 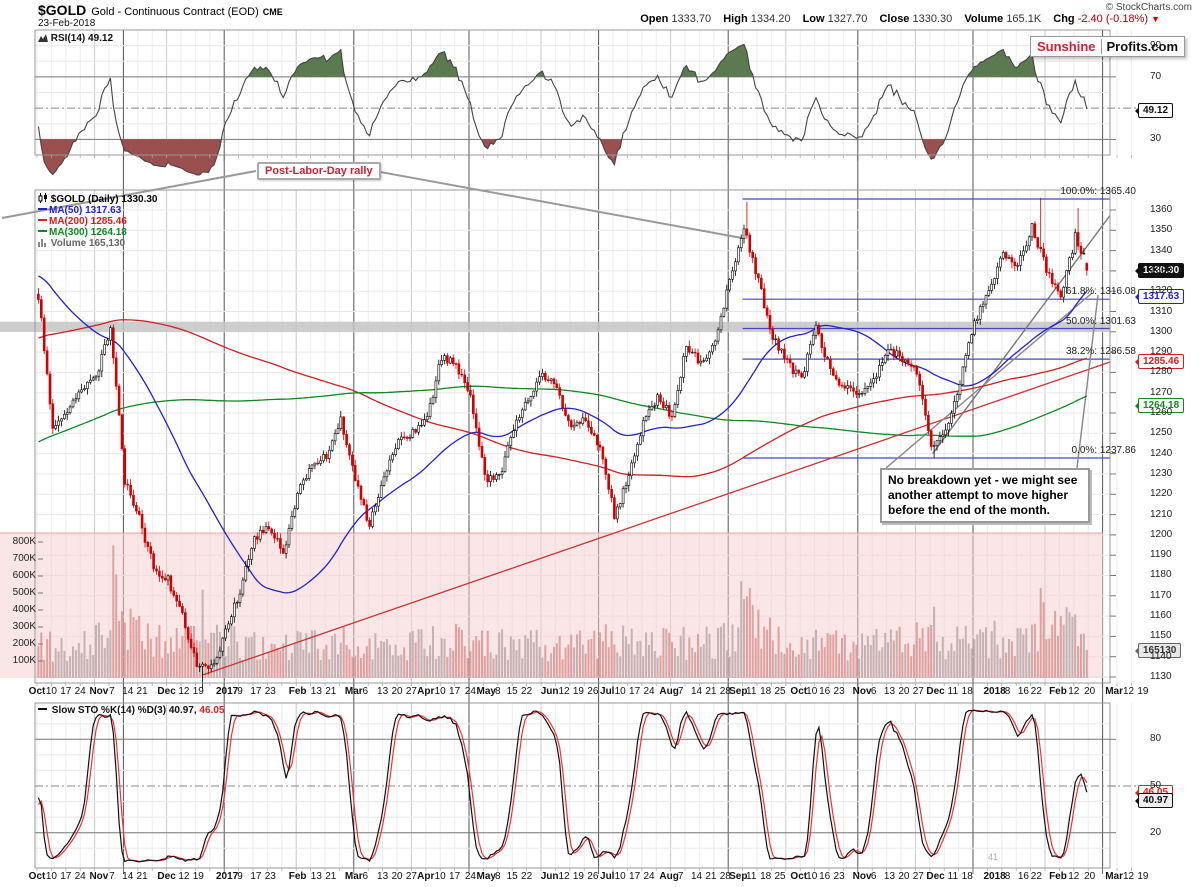 I want to click on volume-value: 165.1K, so click(x=1024, y=19).